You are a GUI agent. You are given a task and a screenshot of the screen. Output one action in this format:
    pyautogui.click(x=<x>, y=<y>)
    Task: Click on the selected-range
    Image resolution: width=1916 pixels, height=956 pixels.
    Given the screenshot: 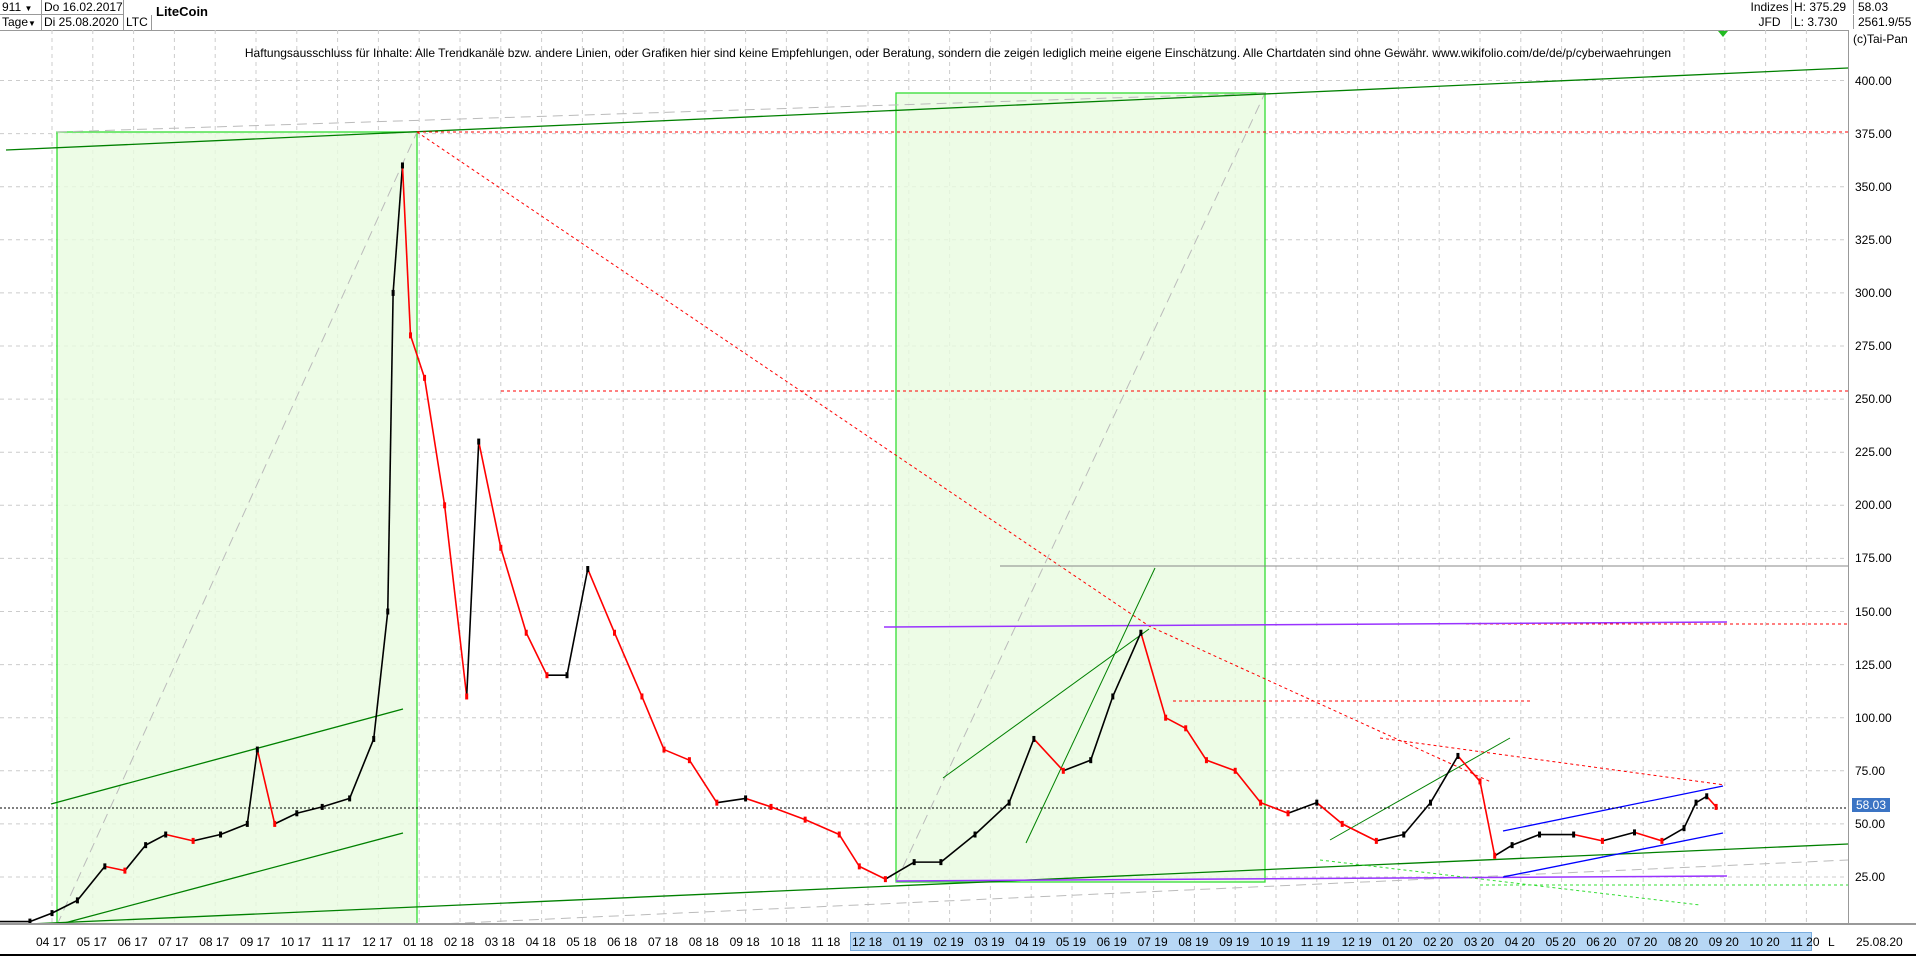 What is the action you would take?
    pyautogui.click(x=1331, y=941)
    